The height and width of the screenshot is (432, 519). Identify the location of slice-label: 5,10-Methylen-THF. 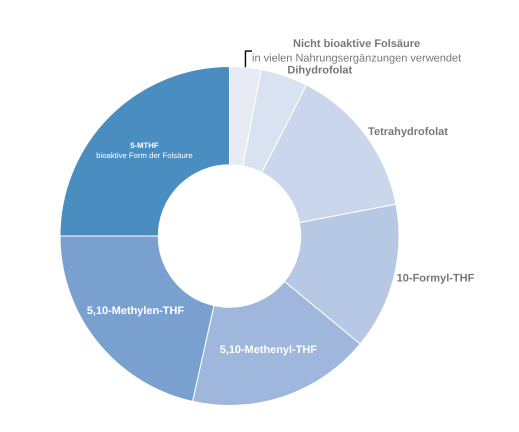
(135, 311).